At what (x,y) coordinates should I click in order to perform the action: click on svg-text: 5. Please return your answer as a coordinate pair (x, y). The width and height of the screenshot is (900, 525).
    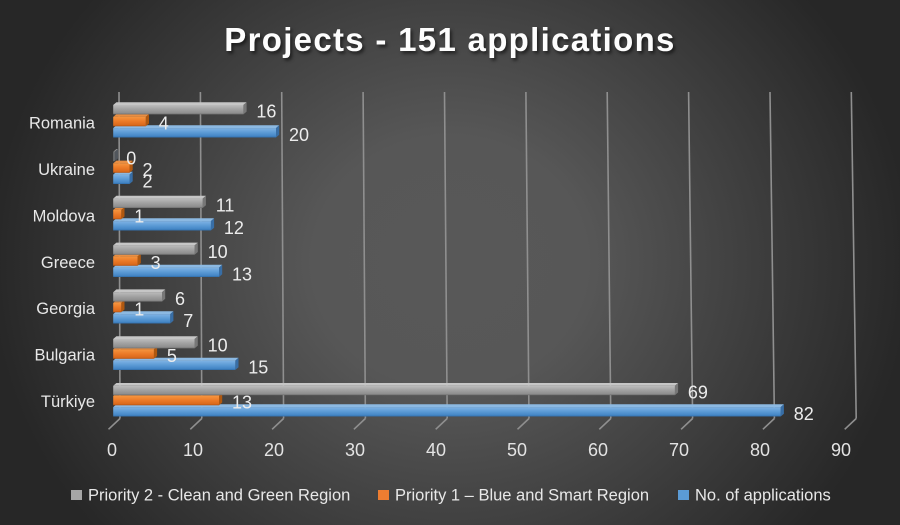
    Looking at the image, I should click on (172, 356).